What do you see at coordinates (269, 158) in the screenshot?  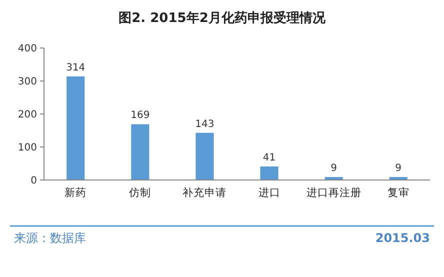 I see `data-label: 41` at bounding box center [269, 158].